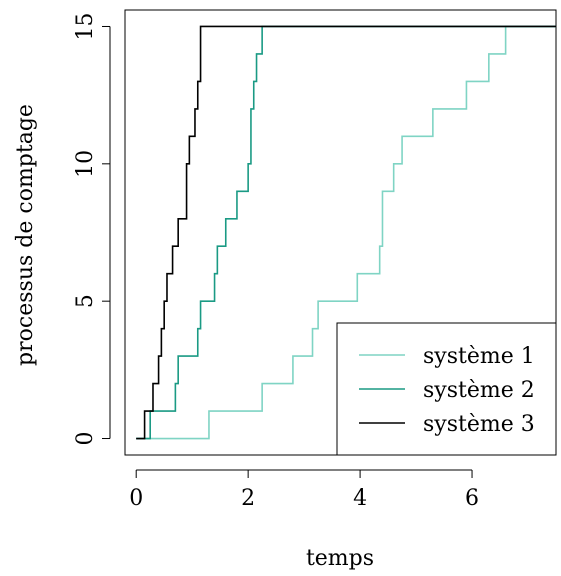 The width and height of the screenshot is (561, 576). I want to click on x-tick-label: 0, so click(136, 498).